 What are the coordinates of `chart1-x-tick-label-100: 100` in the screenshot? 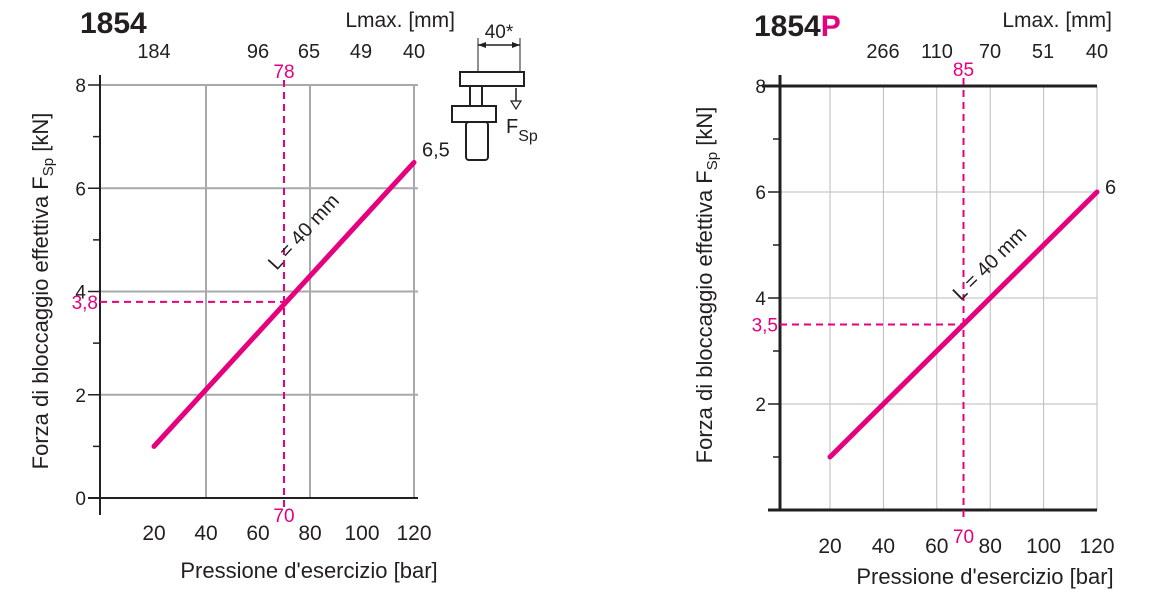 It's located at (361, 533).